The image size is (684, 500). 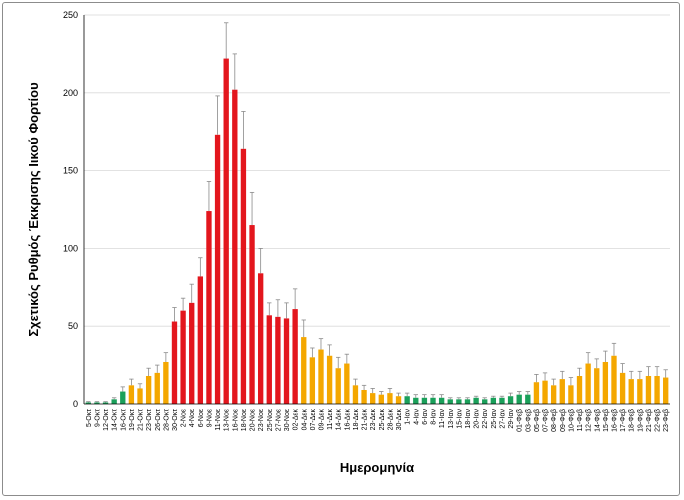 What do you see at coordinates (580, 420) in the screenshot?
I see `x-tick-label: 11-Φεβ` at bounding box center [580, 420].